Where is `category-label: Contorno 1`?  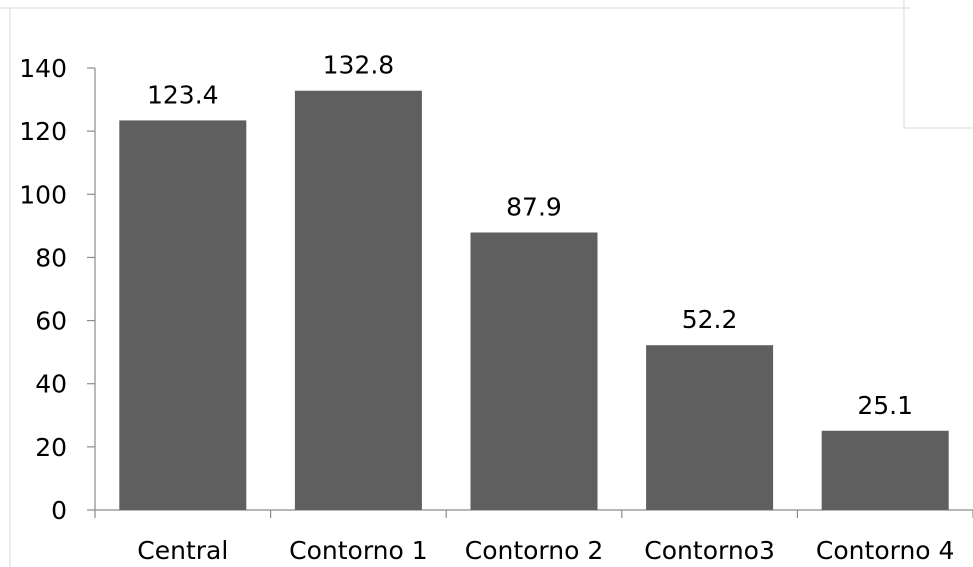 category-label: Contorno 1 is located at coordinates (358, 550).